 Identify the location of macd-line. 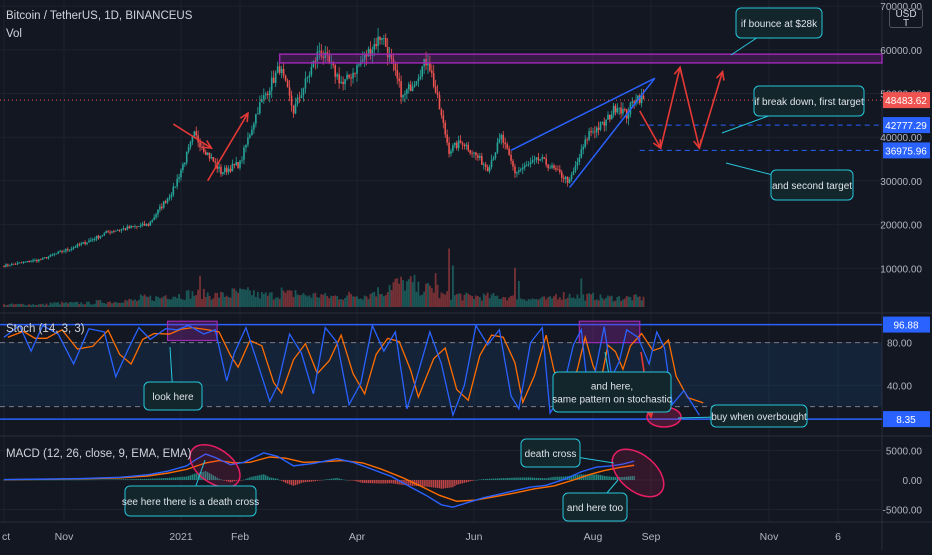
(319, 480).